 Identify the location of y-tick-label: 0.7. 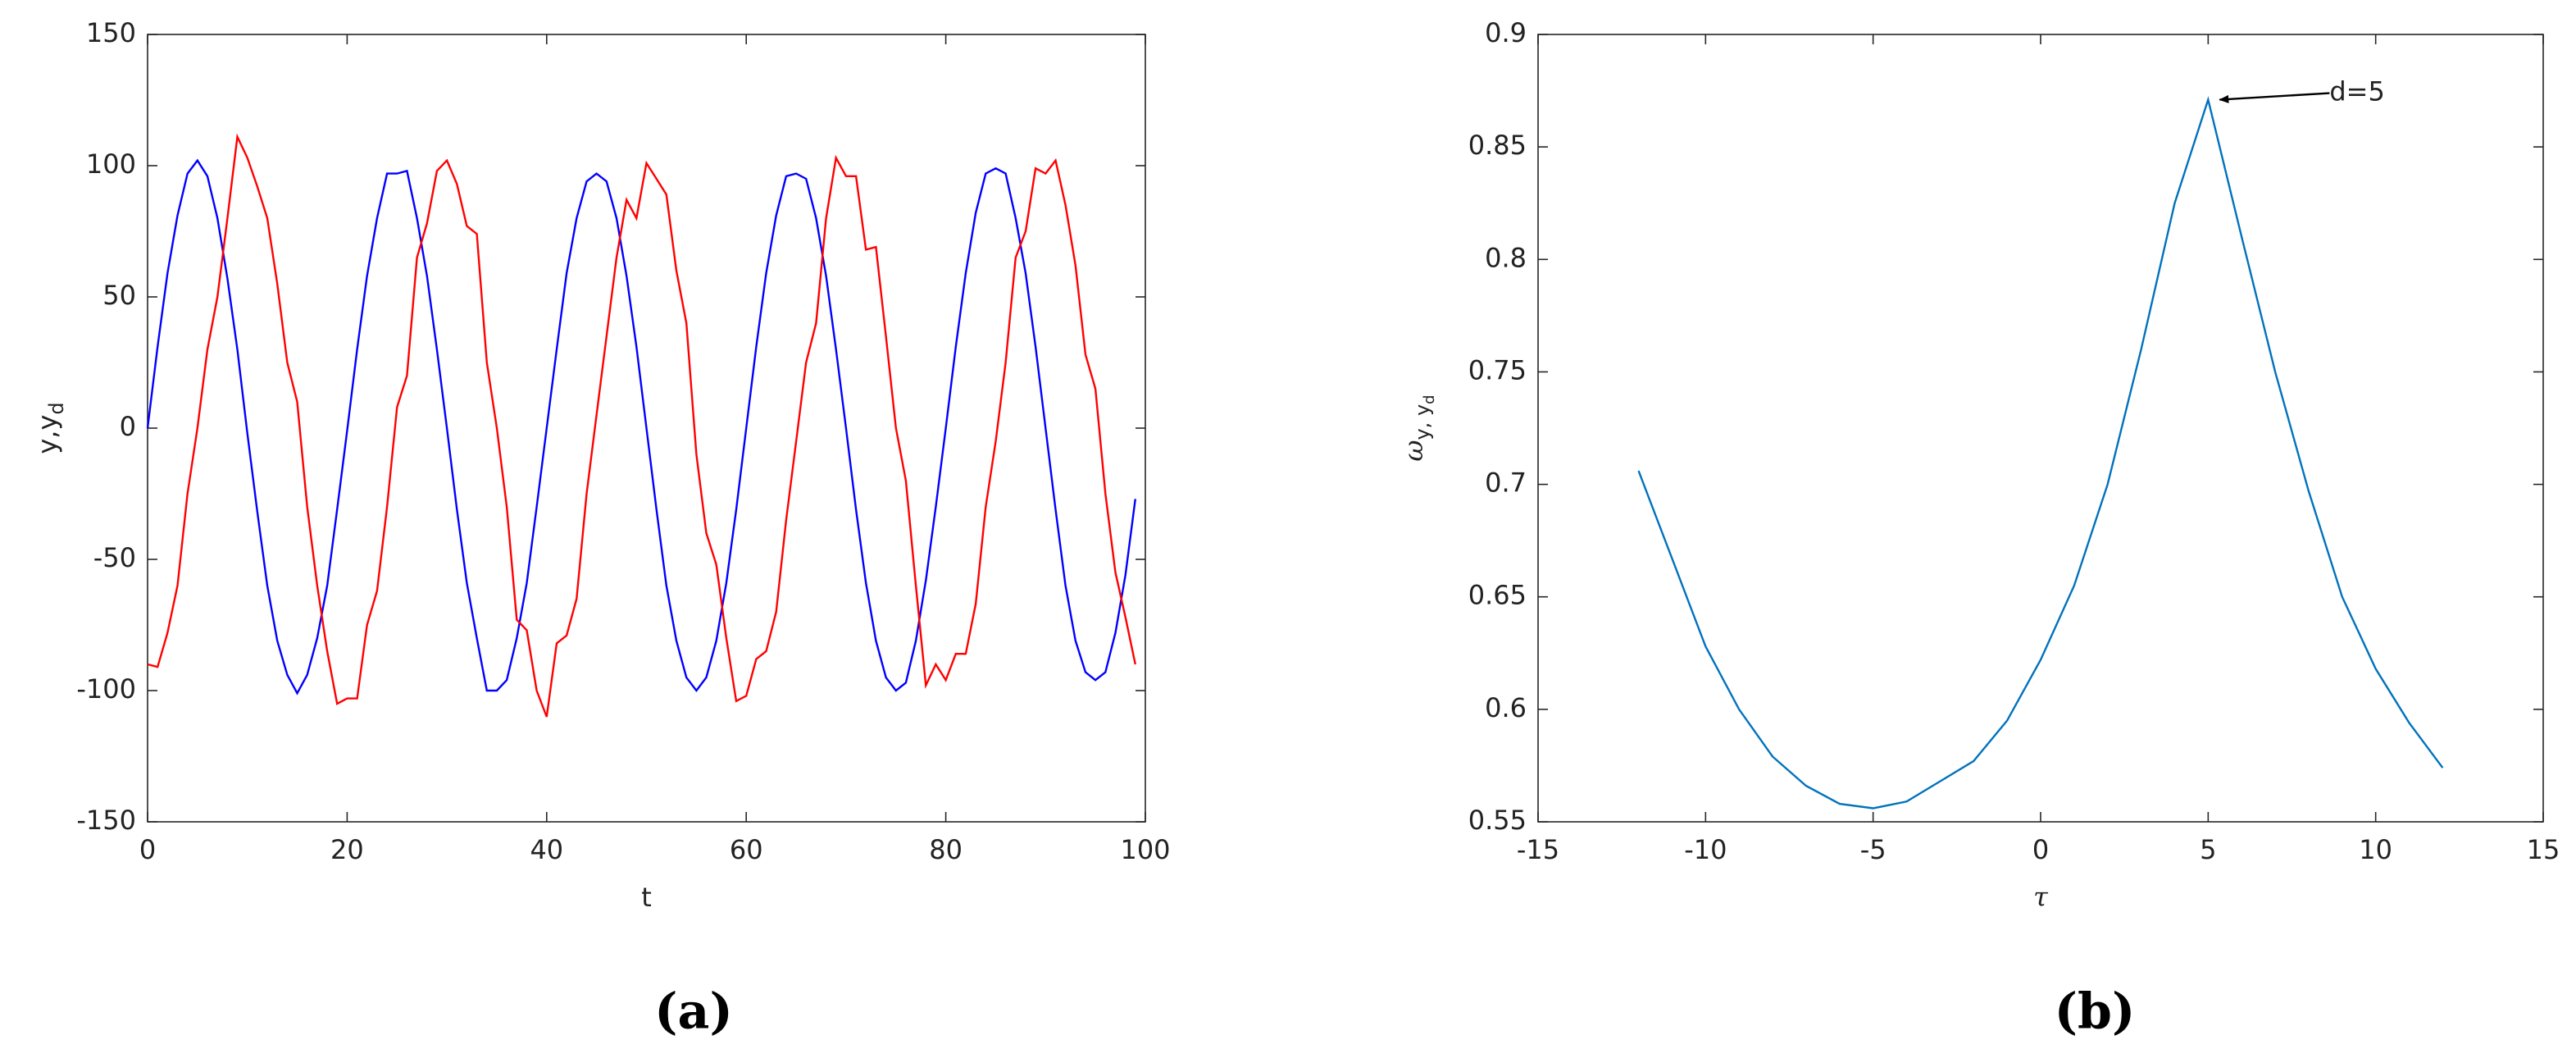
(1506, 483).